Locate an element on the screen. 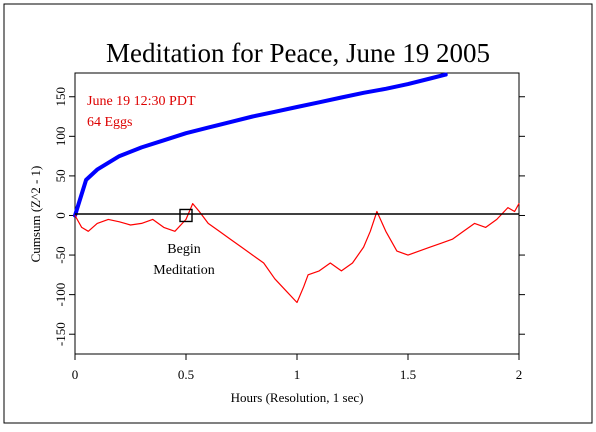  annotation-begin: Begin is located at coordinates (183, 249).